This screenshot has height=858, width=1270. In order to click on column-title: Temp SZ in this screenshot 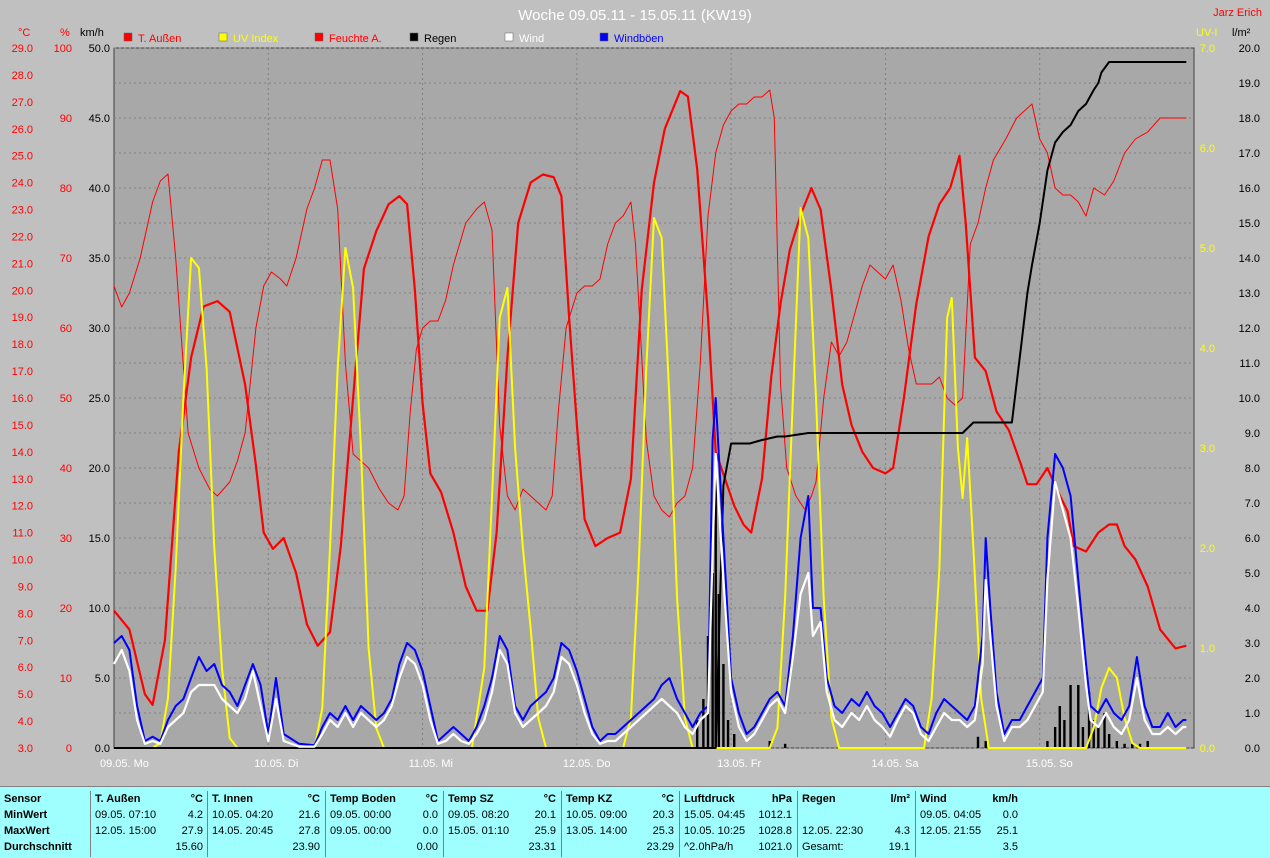, I will do `click(471, 799)`.